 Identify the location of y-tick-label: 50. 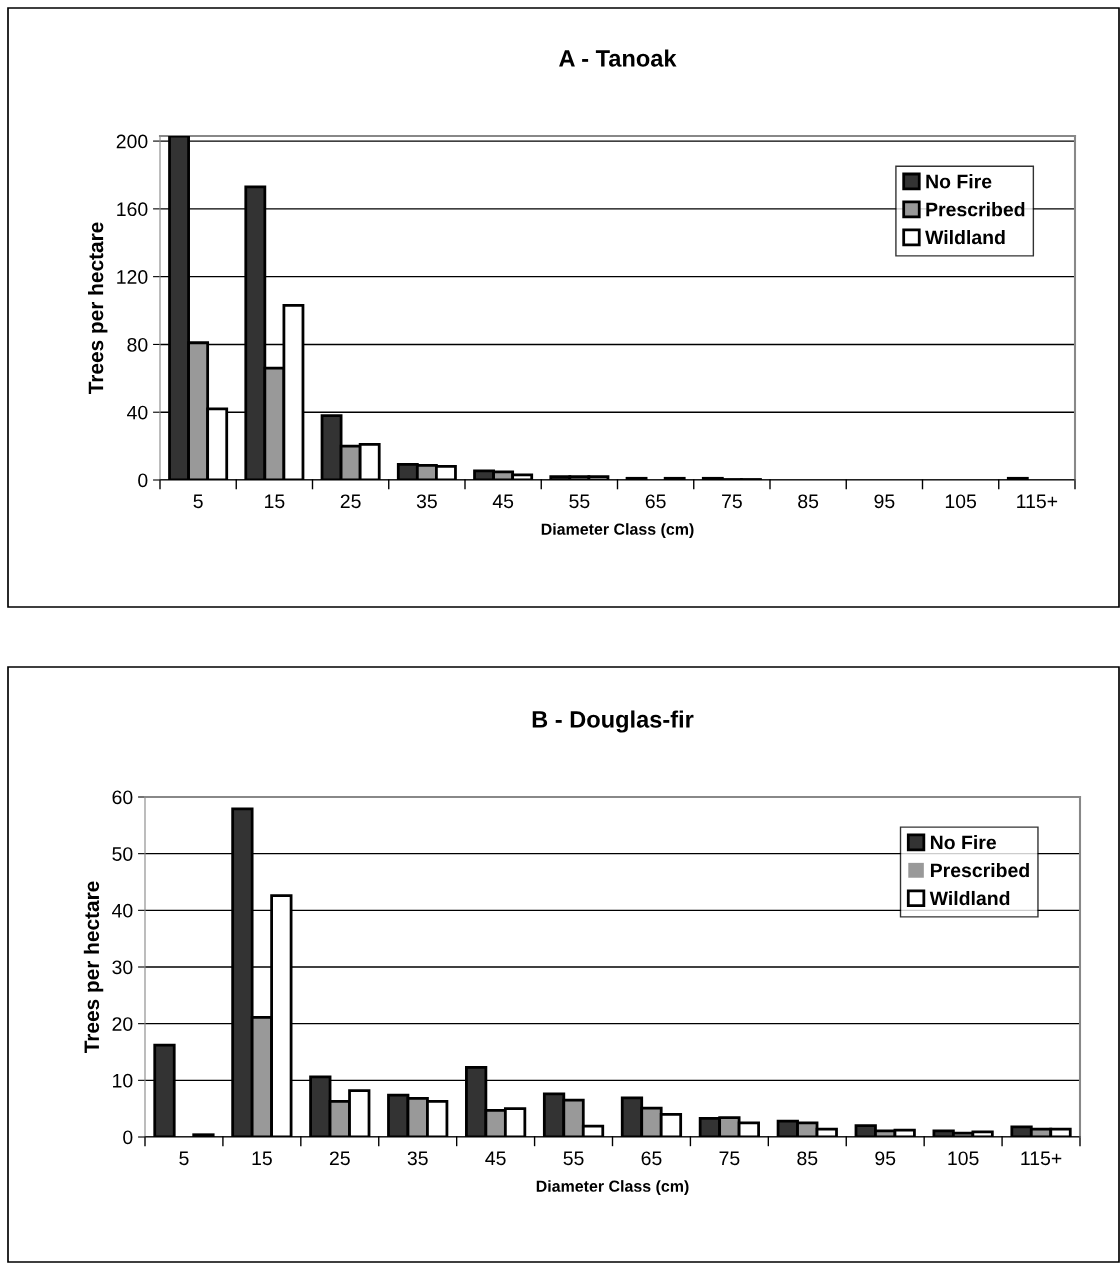
(122, 854).